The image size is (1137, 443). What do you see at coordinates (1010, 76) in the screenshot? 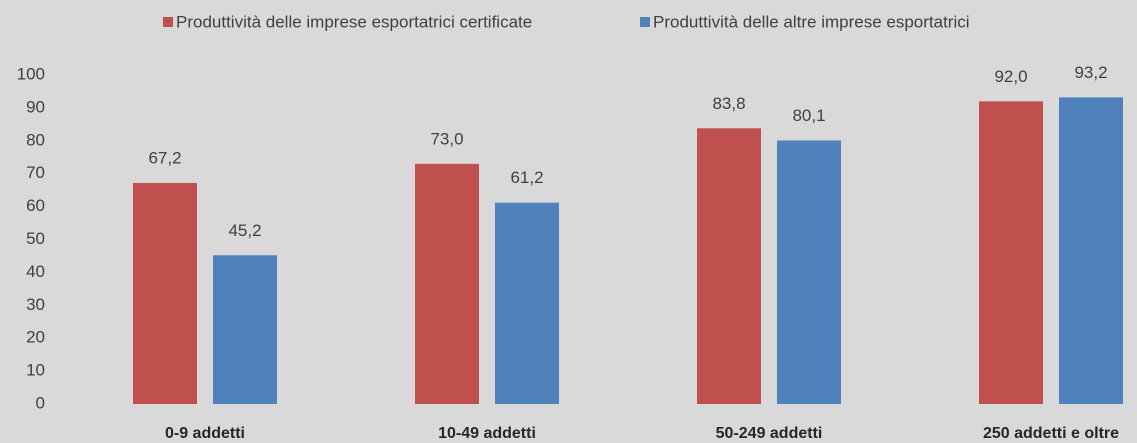
I see `value-label: 92,0` at bounding box center [1010, 76].